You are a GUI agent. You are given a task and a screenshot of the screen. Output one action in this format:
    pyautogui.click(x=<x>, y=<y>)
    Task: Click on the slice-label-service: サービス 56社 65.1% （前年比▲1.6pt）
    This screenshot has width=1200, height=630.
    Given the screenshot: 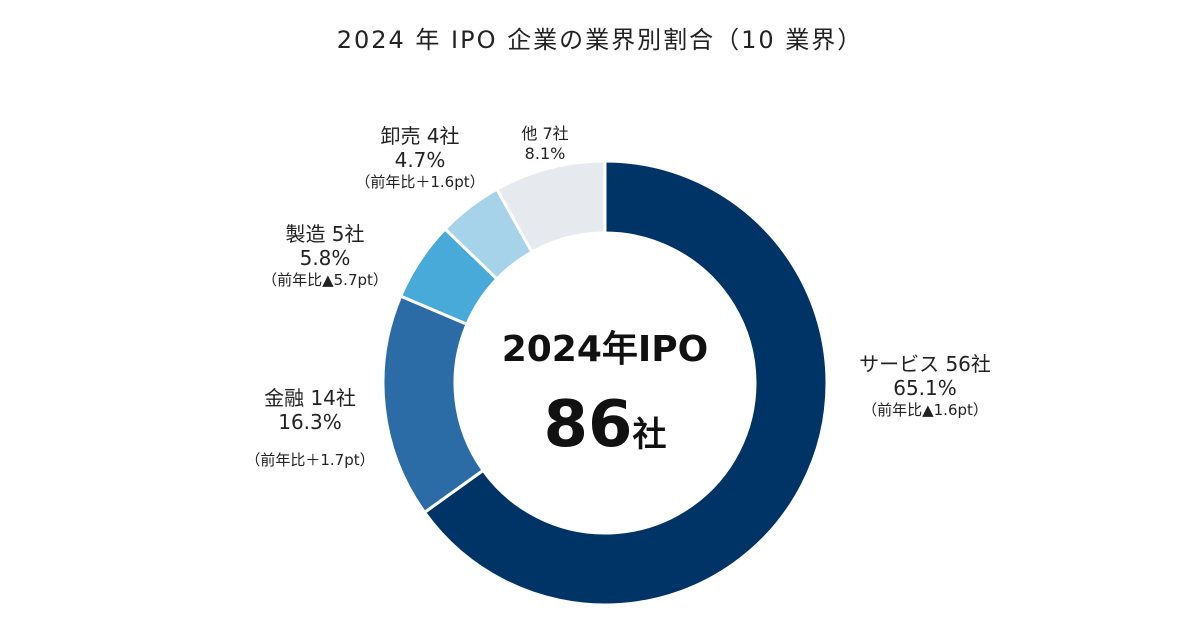 What is the action you would take?
    pyautogui.click(x=925, y=385)
    